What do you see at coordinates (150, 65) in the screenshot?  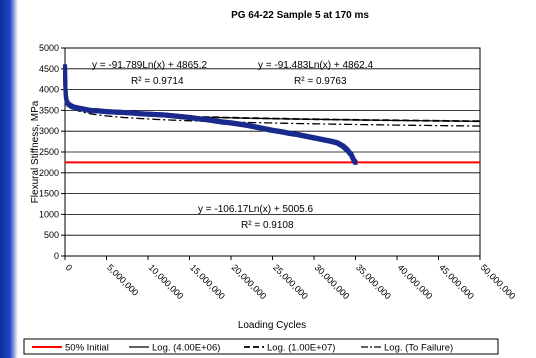 I see `trend-equation-1: y = -91.789Ln(x) + 4865.2` at bounding box center [150, 65].